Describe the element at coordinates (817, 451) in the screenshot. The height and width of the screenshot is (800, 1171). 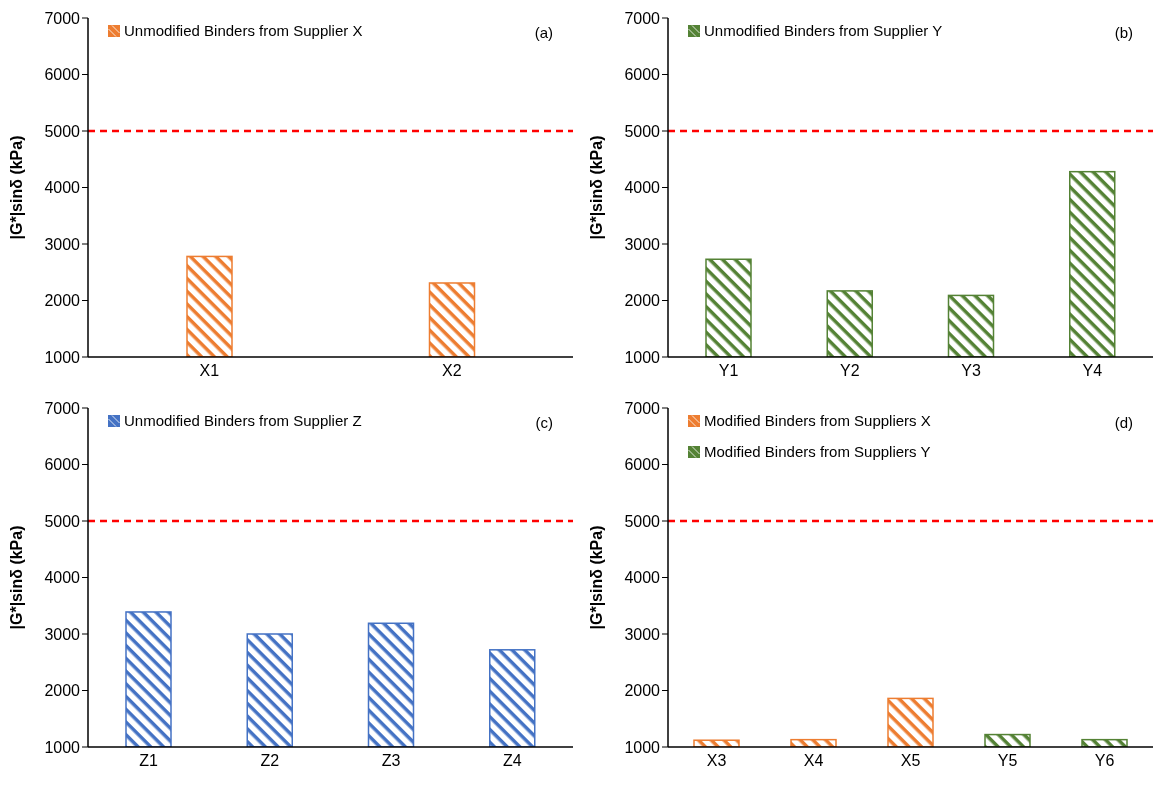
I see `legend-label: Modified Binders from Suppliers Y` at that location.